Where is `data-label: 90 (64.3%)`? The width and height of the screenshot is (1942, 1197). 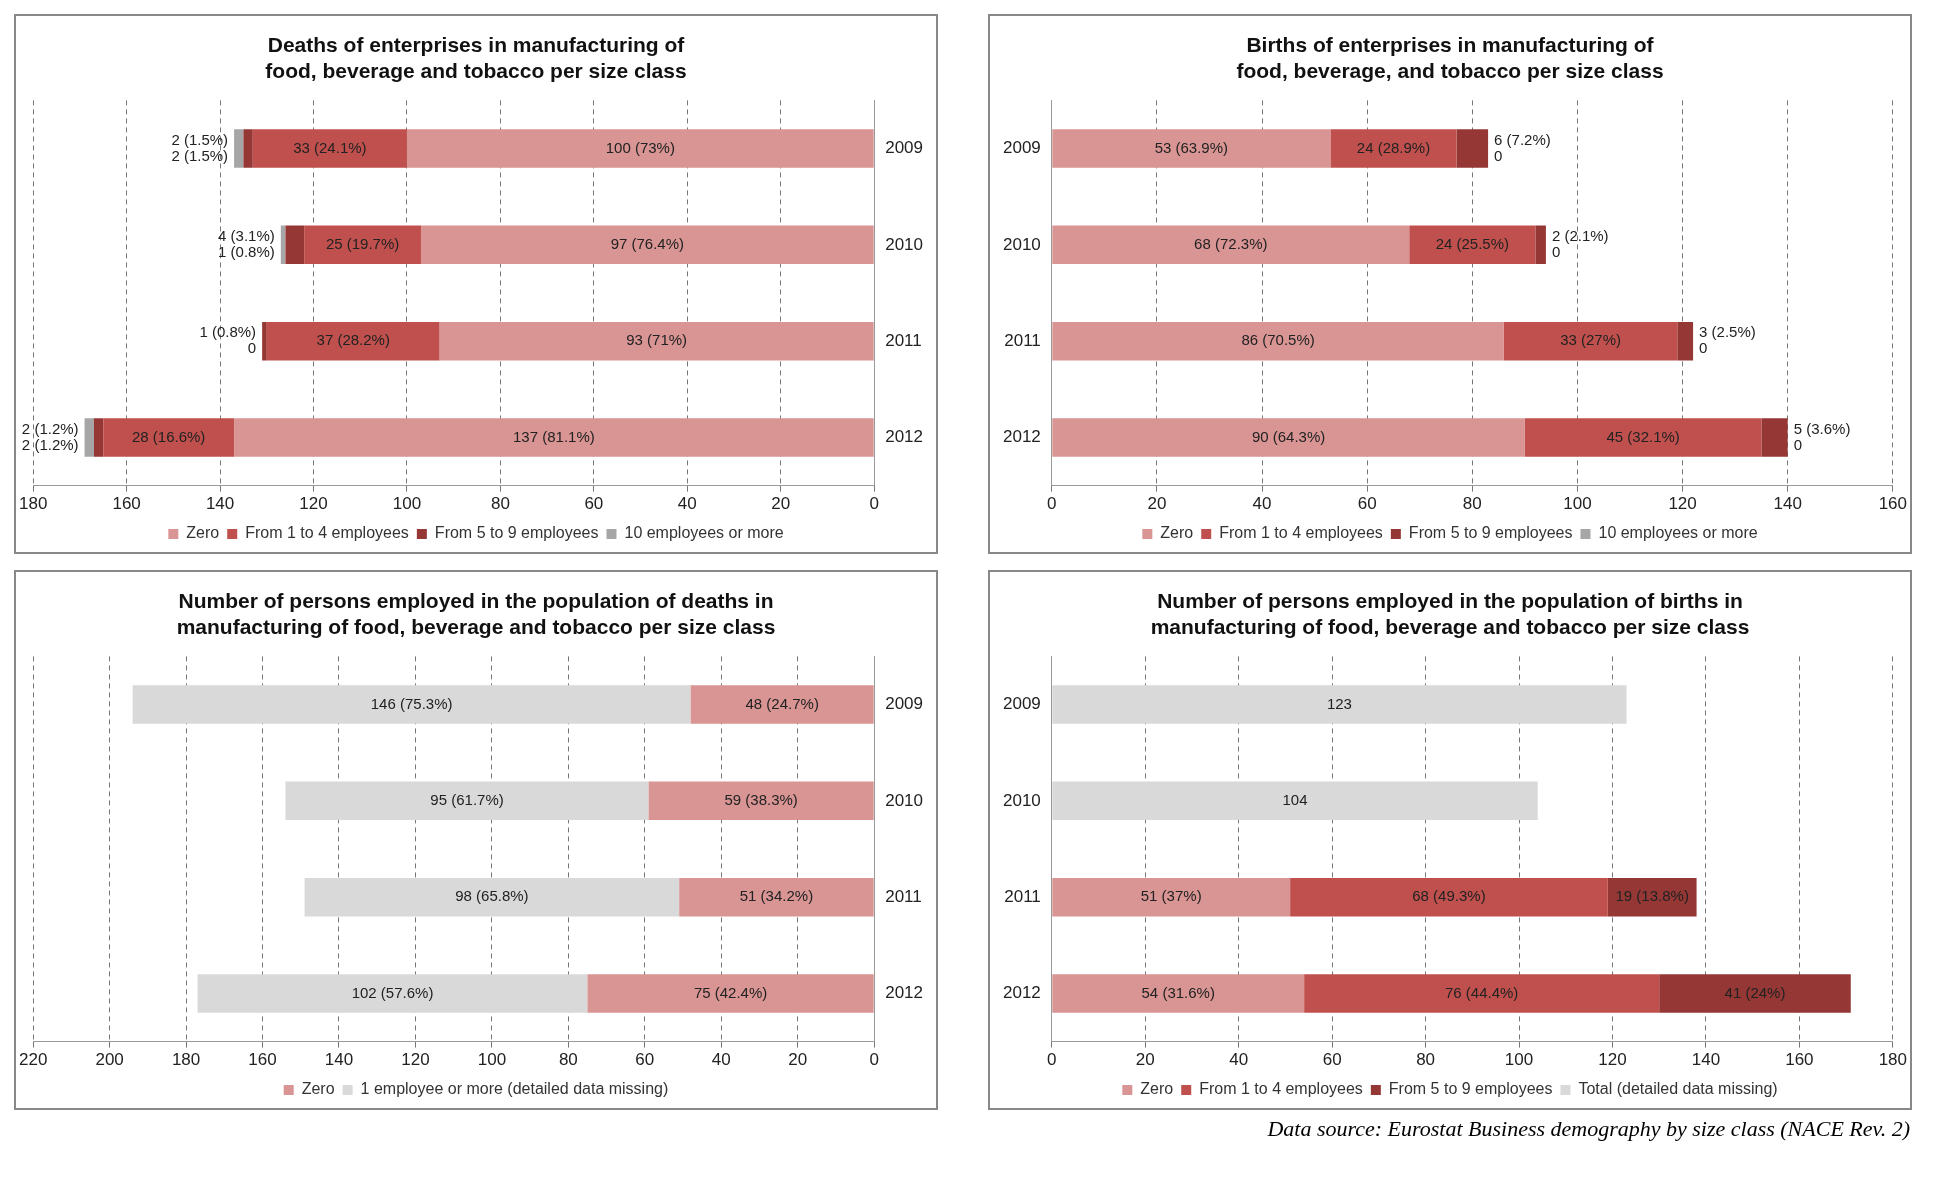 data-label: 90 (64.3%) is located at coordinates (1288, 436).